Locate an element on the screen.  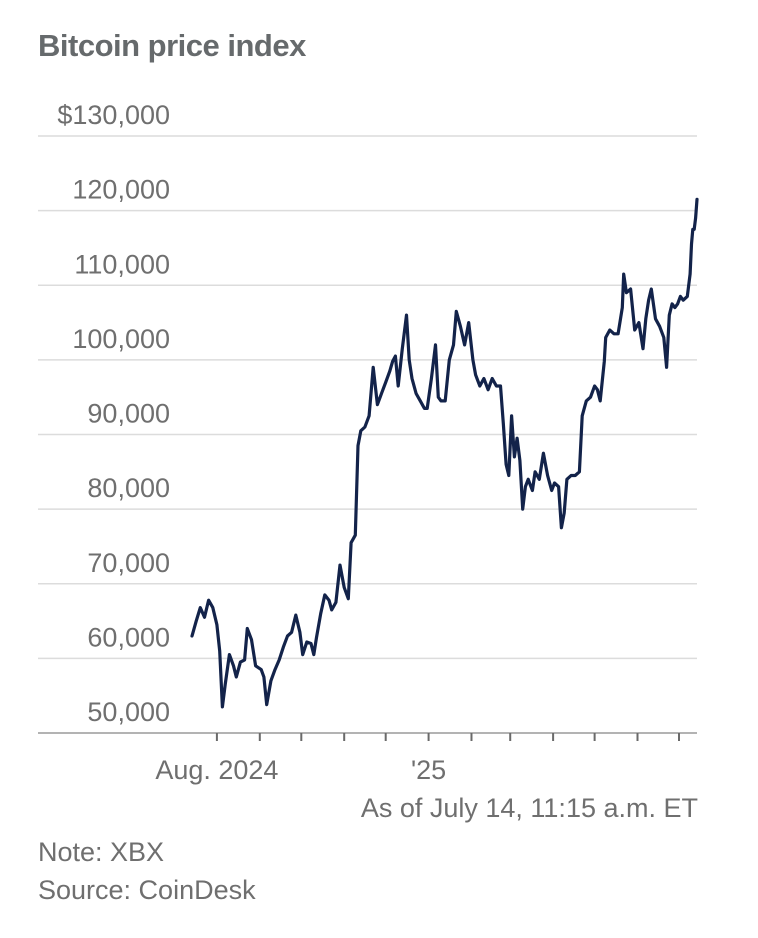
source-text: Source: CoinDesk is located at coordinates (147, 890).